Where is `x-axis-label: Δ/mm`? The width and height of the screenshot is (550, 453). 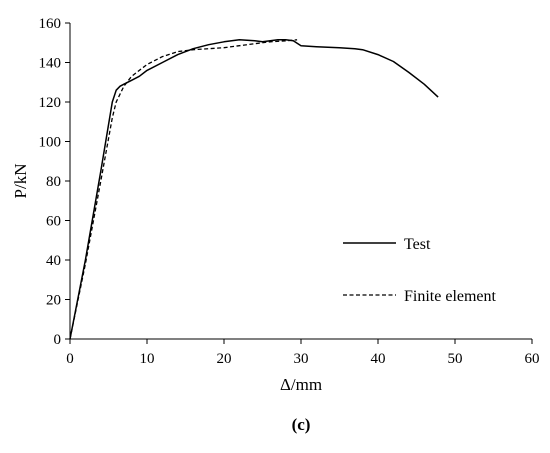
x-axis-label: Δ/mm is located at coordinates (301, 384).